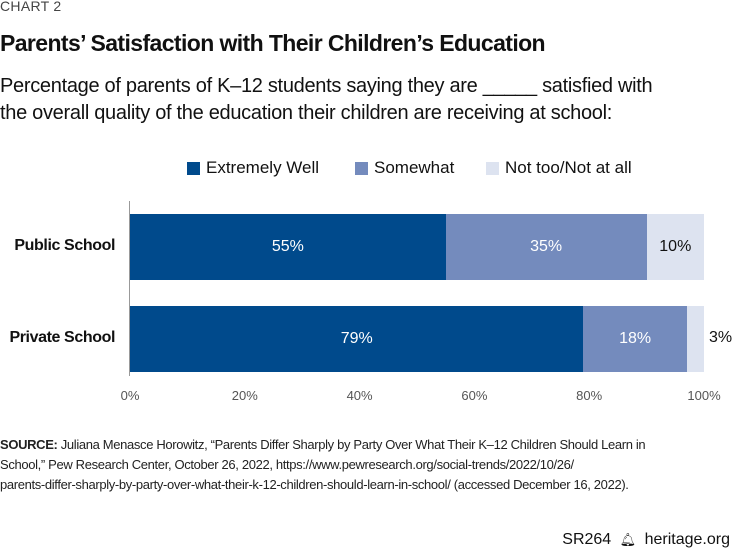  Describe the element at coordinates (635, 339) in the screenshot. I see `bar-segment: 18%` at that location.